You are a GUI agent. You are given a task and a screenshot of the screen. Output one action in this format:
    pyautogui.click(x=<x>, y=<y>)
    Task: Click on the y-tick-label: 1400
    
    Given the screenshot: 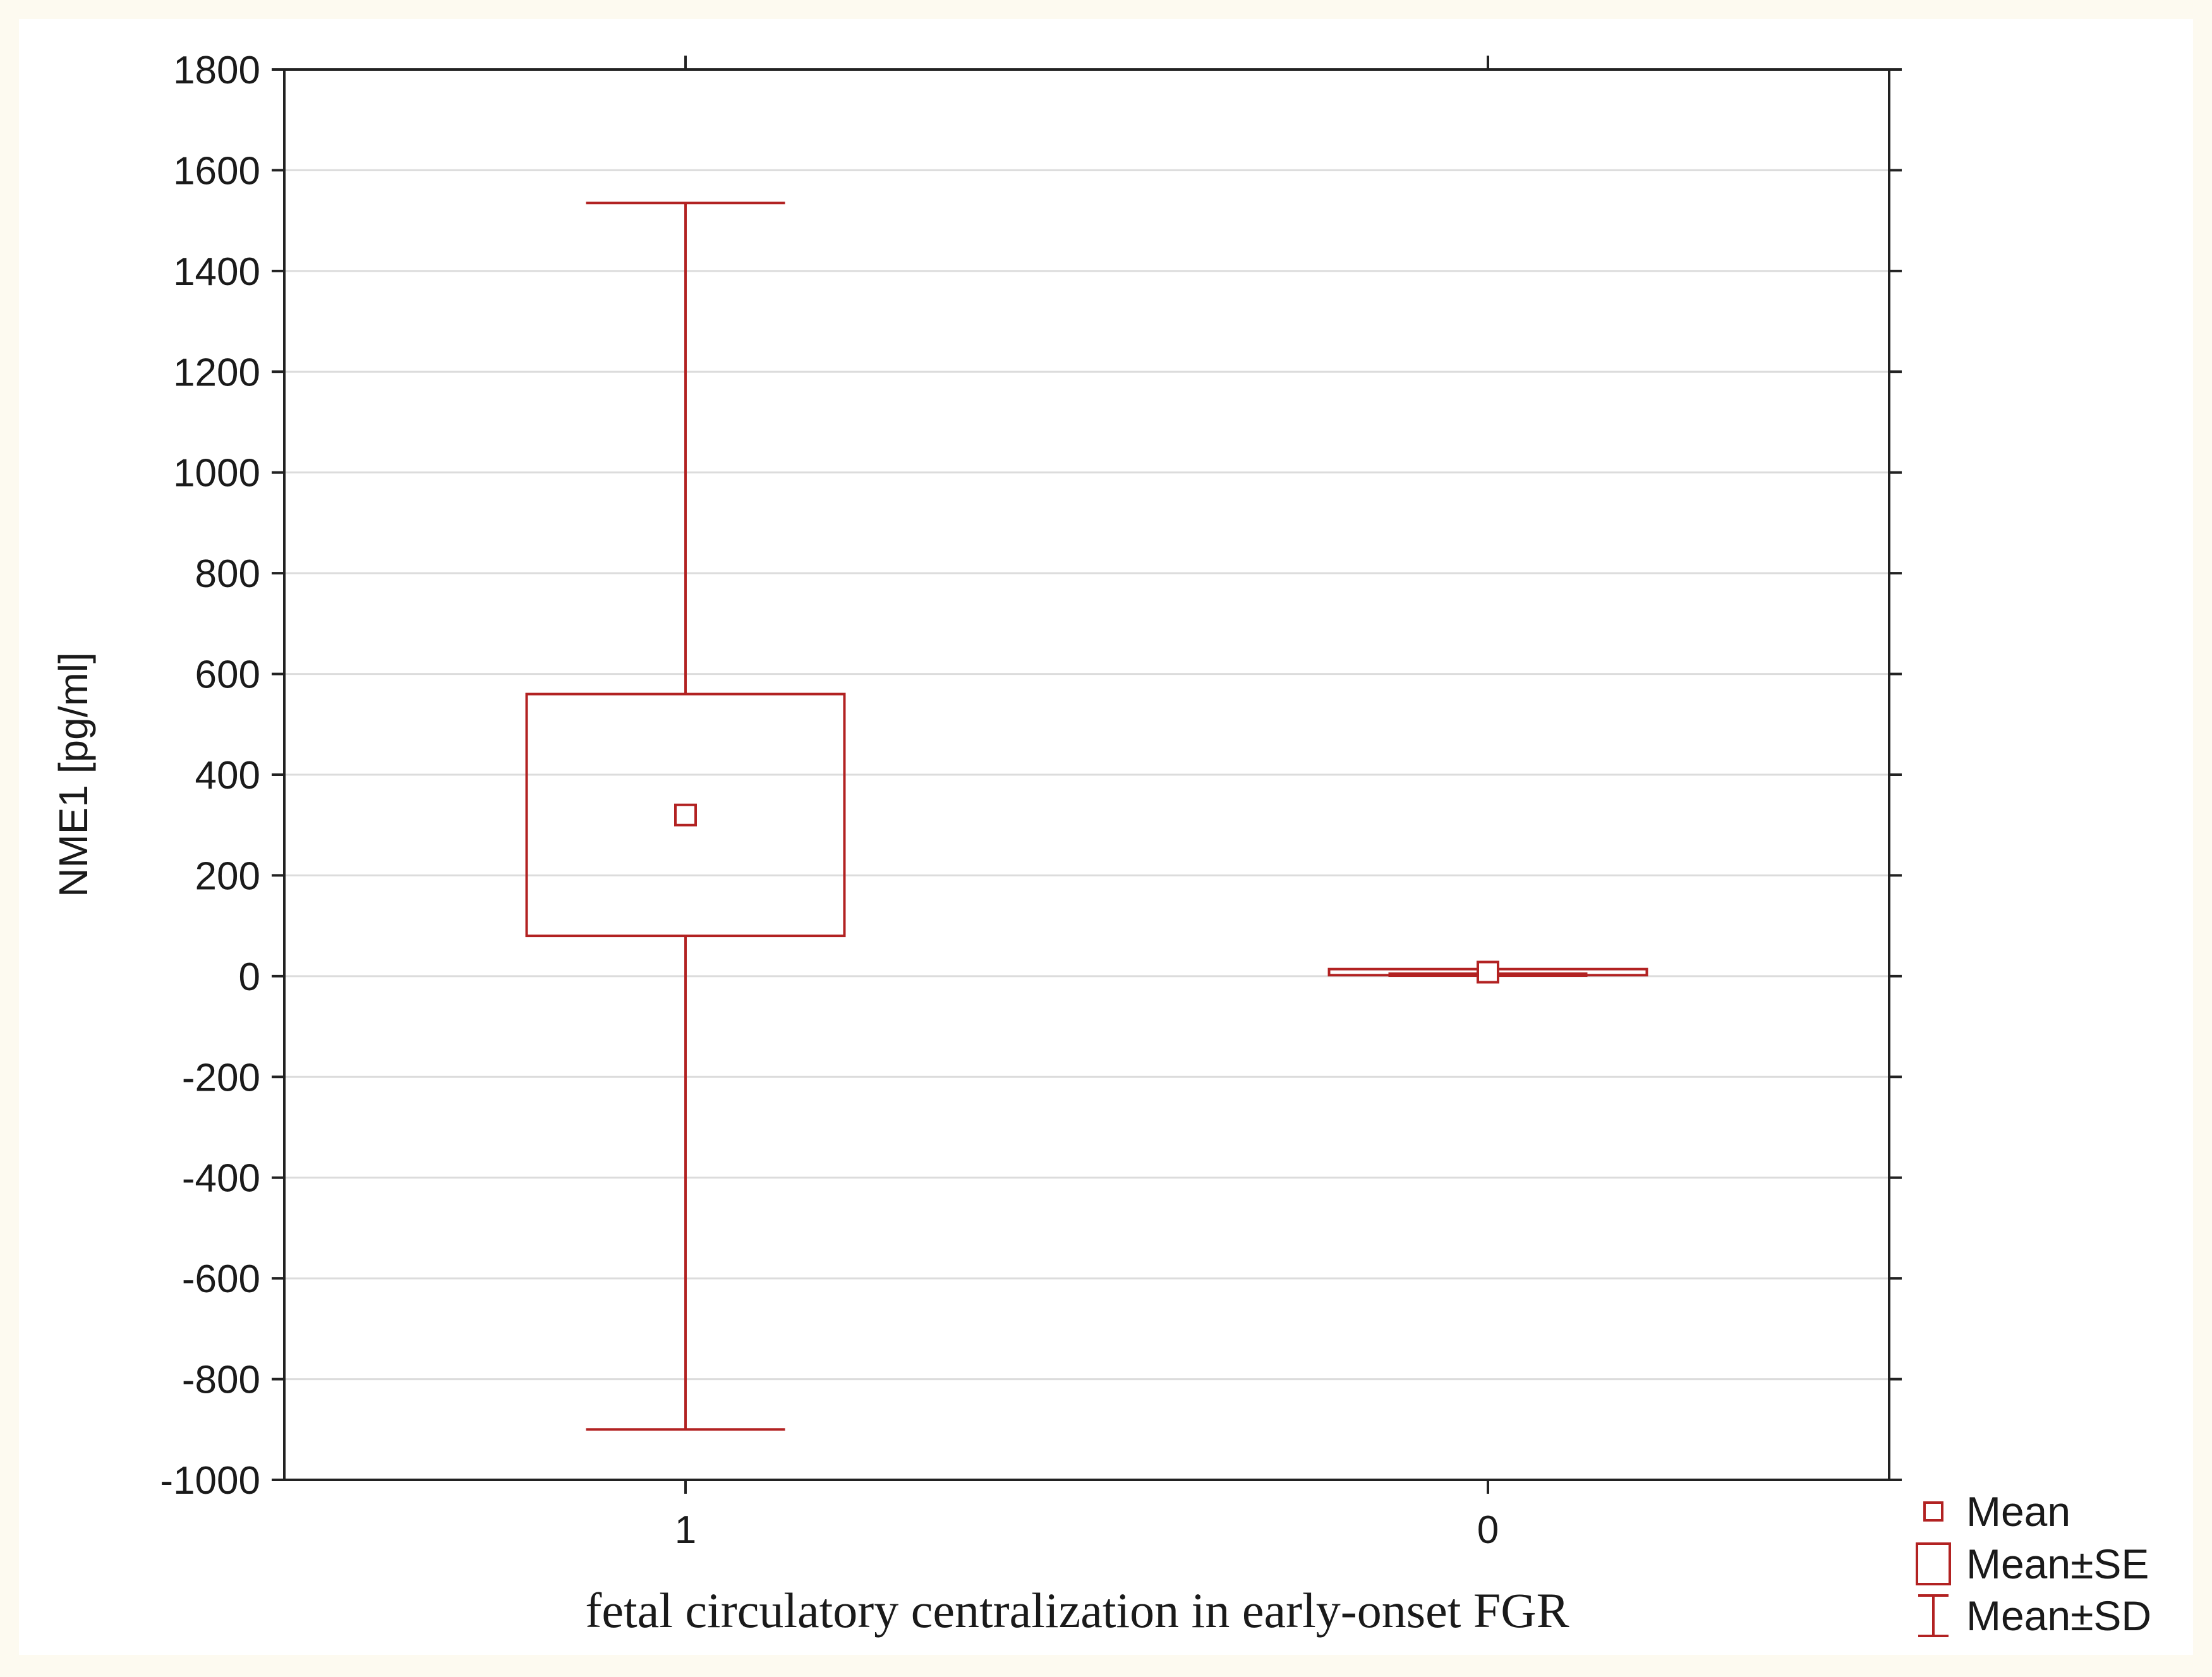 What is the action you would take?
    pyautogui.click(x=216, y=272)
    